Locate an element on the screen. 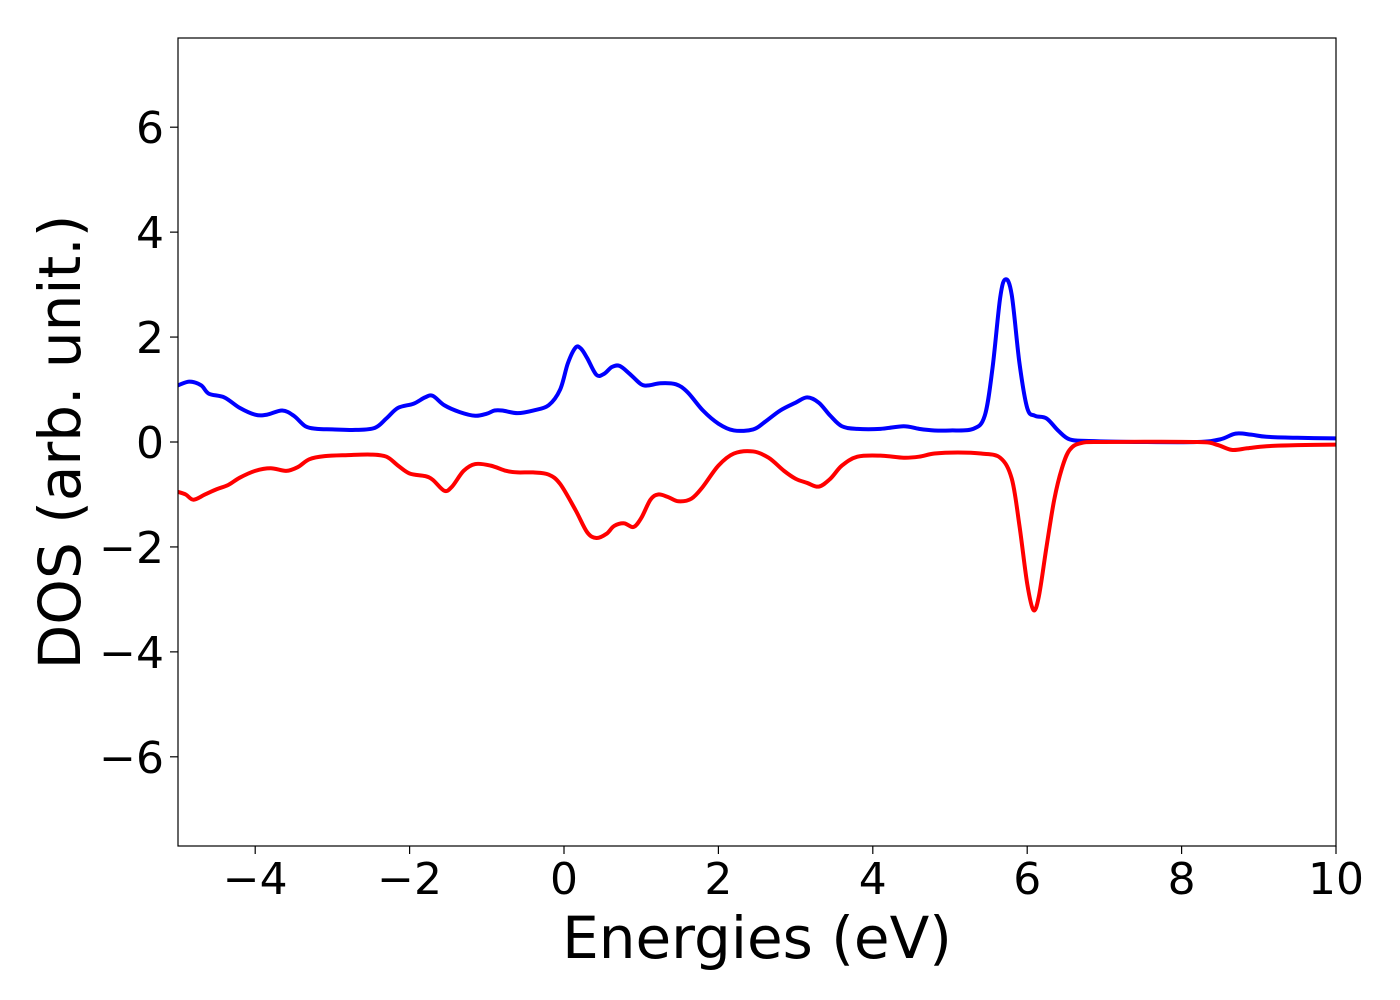 This screenshot has height=1000, width=1400. y-tick-label: −2 is located at coordinates (131, 548).